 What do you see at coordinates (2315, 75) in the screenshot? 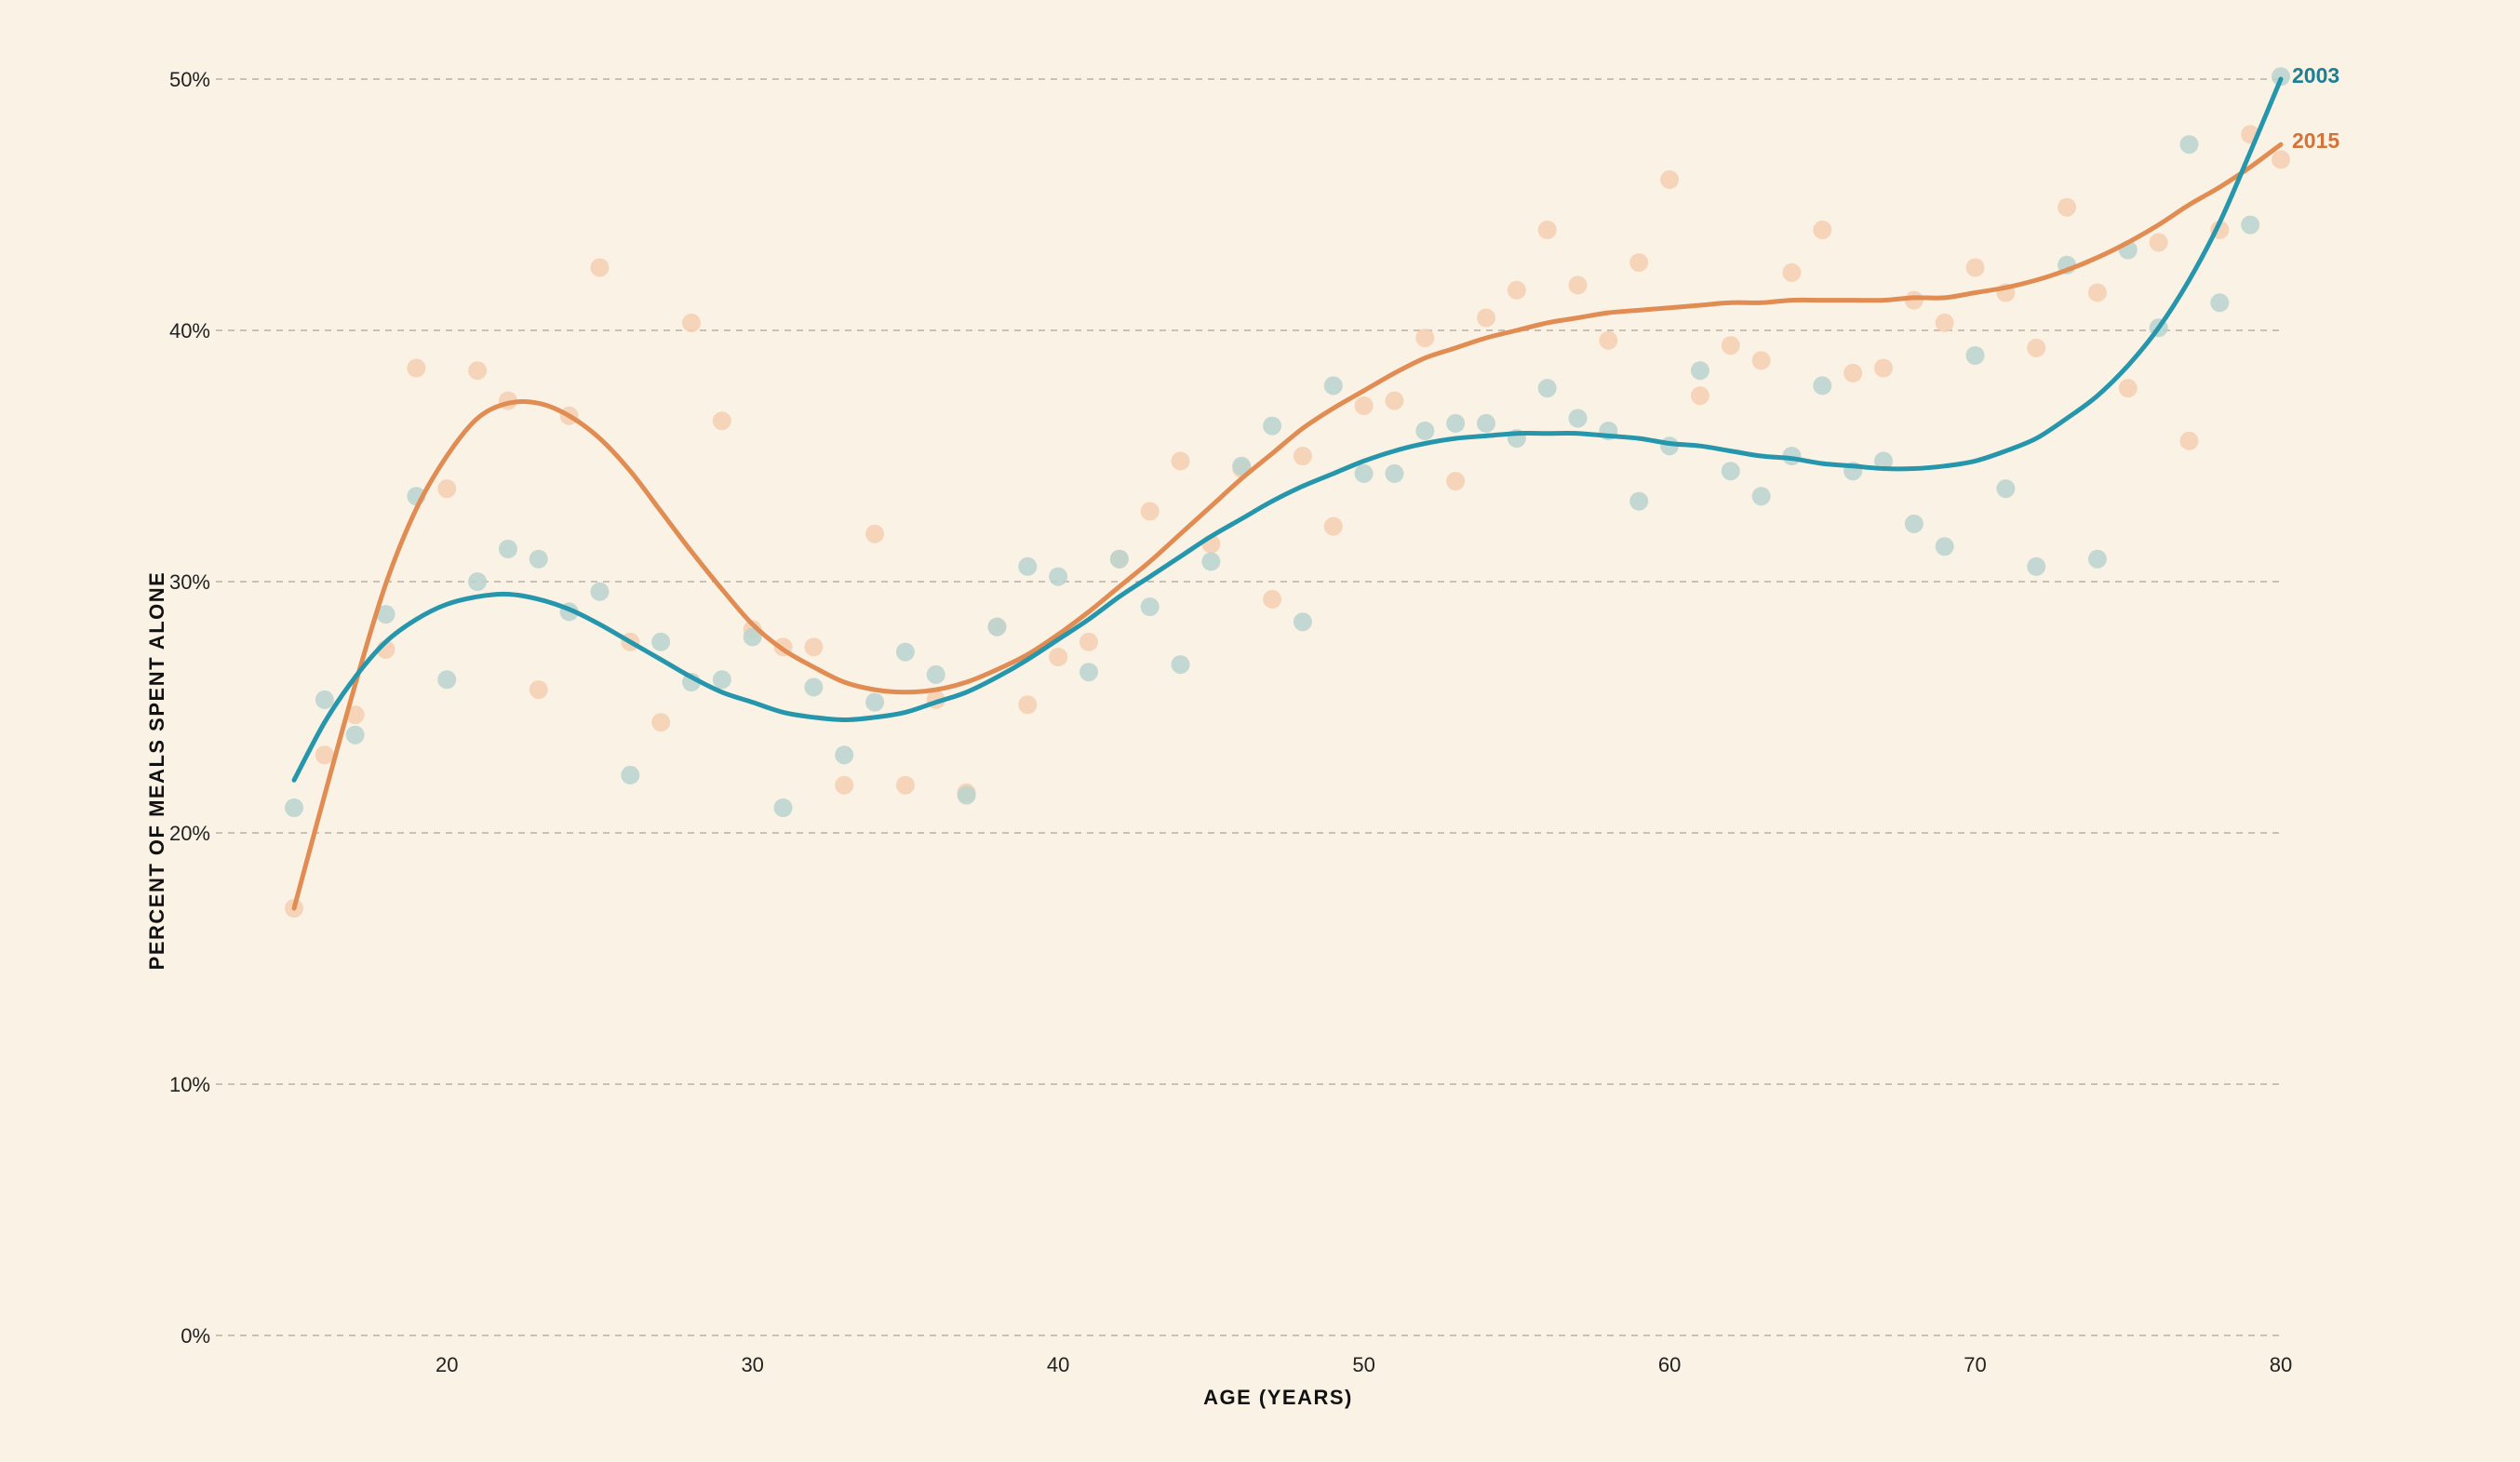
I see `series-label-2003: 2003` at bounding box center [2315, 75].